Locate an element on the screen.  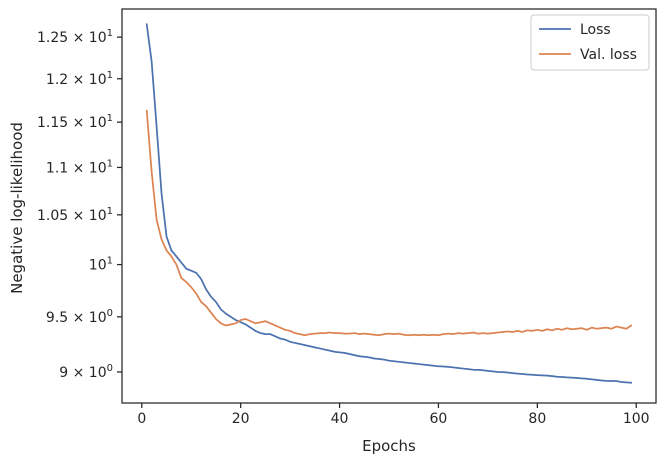
y-tick-label: 1.05 × 10¹ is located at coordinates (75, 215).